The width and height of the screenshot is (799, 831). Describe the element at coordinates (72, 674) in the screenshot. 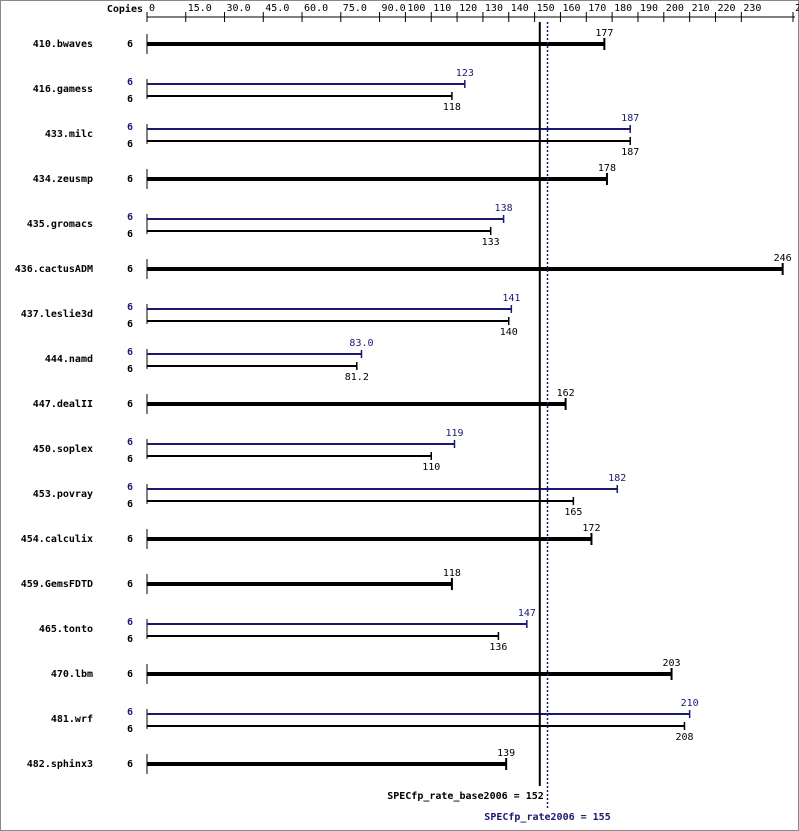

I see `benchmark-label: 470.lbm` at that location.